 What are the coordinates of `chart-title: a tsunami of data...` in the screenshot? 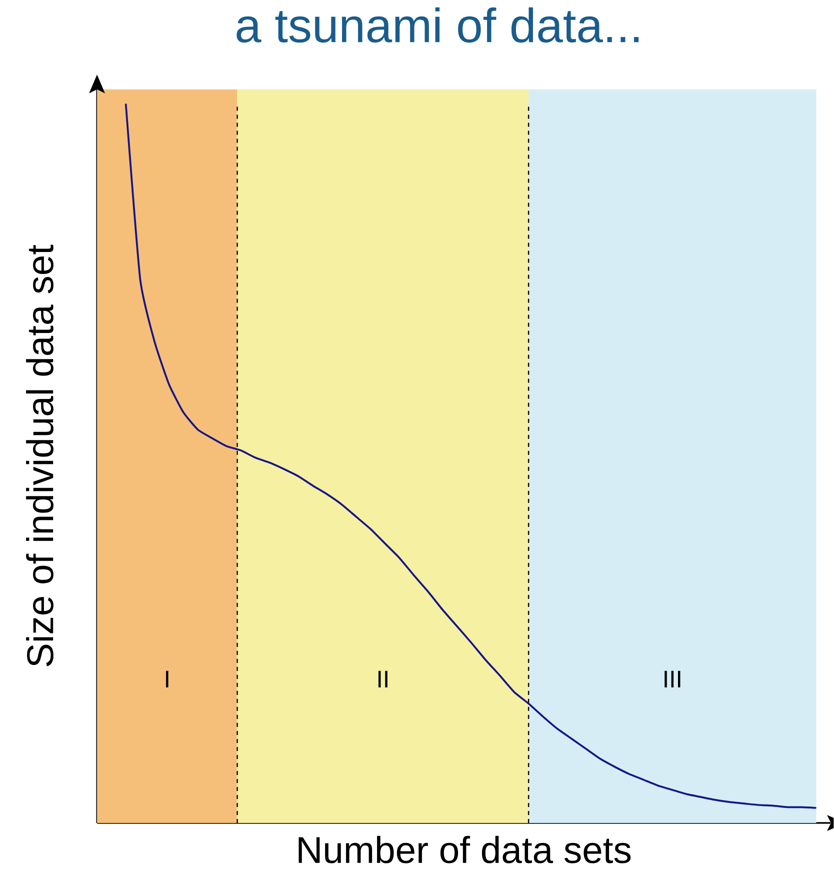 It's located at (437, 25).